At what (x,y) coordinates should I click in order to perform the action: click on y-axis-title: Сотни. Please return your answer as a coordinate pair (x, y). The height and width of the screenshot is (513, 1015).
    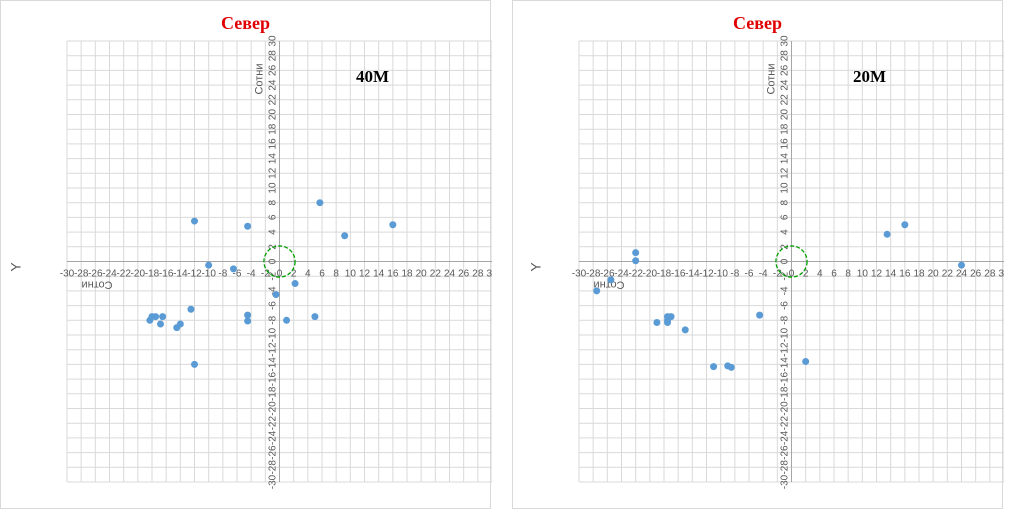
    Looking at the image, I should click on (772, 78).